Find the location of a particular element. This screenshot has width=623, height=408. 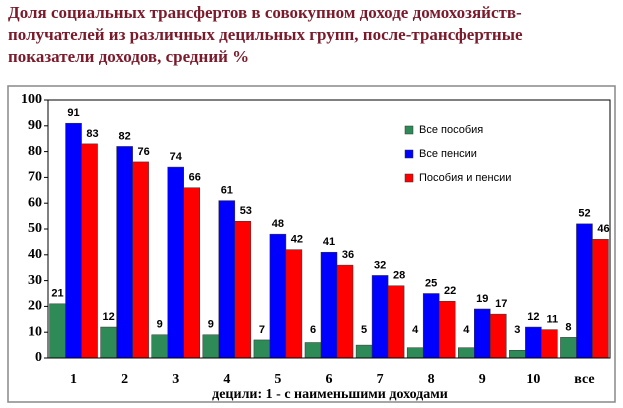

value-label: 66 is located at coordinates (195, 178).